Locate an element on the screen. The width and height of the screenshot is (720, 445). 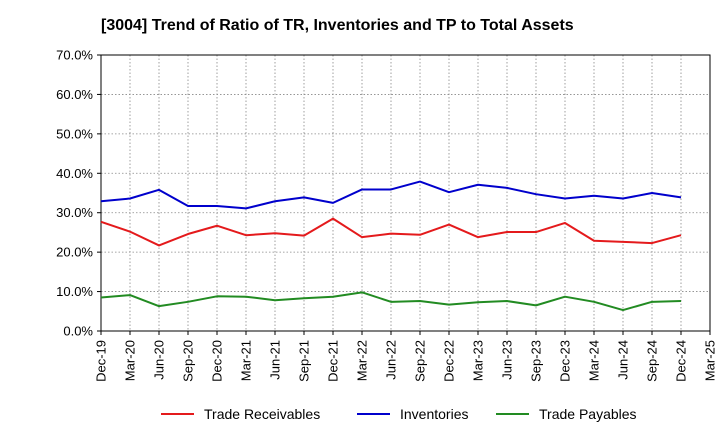
x-tick-label: Dec-23 is located at coordinates (565, 361).